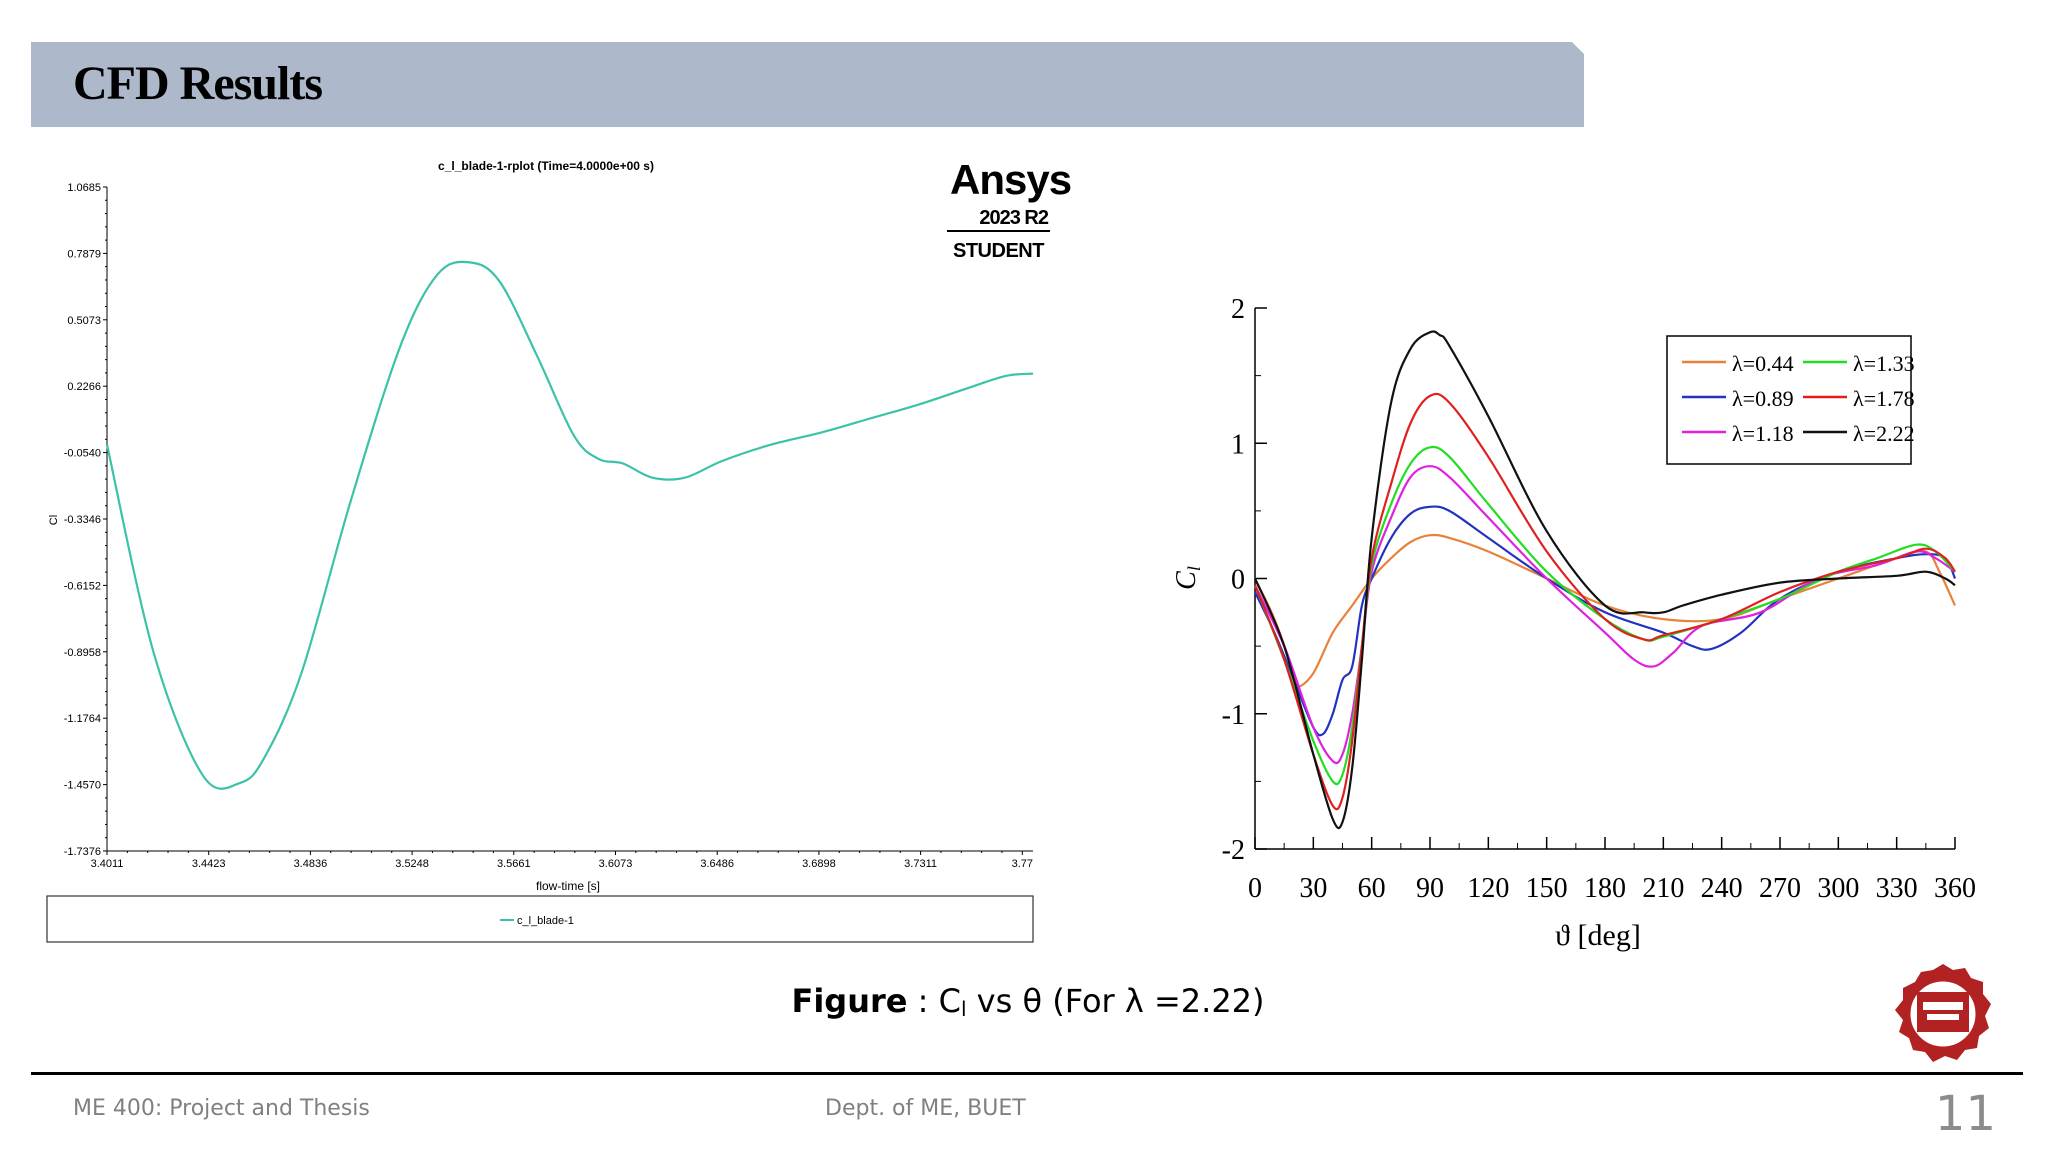 The width and height of the screenshot is (2048, 1152). I want to click on theta-legend-label: λ=1.33, so click(1884, 363).